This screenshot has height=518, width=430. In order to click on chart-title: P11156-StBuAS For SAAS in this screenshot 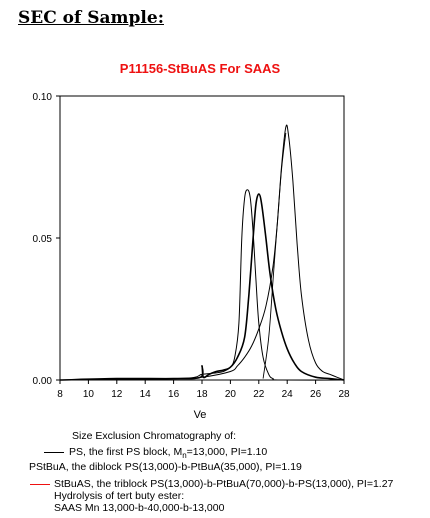, I will do `click(200, 68)`.